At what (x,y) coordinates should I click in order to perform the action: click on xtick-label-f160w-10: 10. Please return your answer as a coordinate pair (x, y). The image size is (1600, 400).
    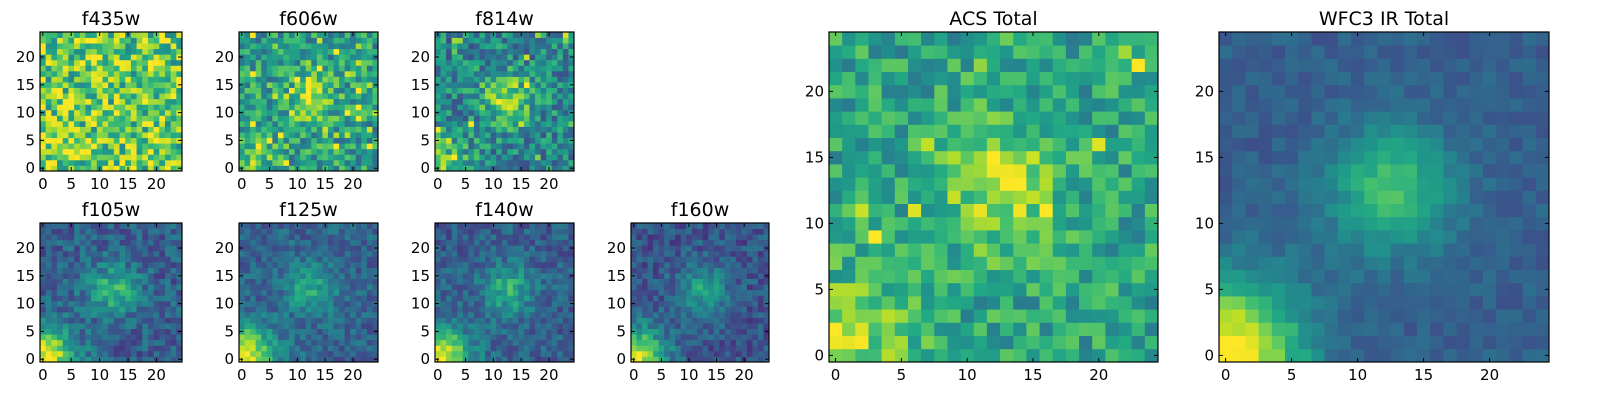
    Looking at the image, I should click on (688, 375).